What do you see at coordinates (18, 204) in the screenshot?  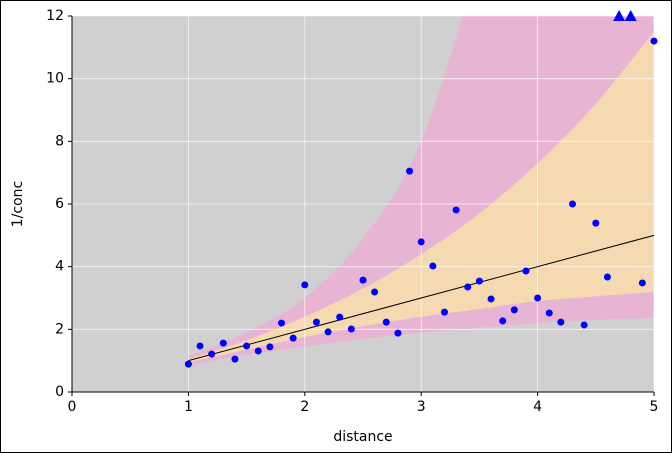 I see `y-axis-label: 1/conc` at bounding box center [18, 204].